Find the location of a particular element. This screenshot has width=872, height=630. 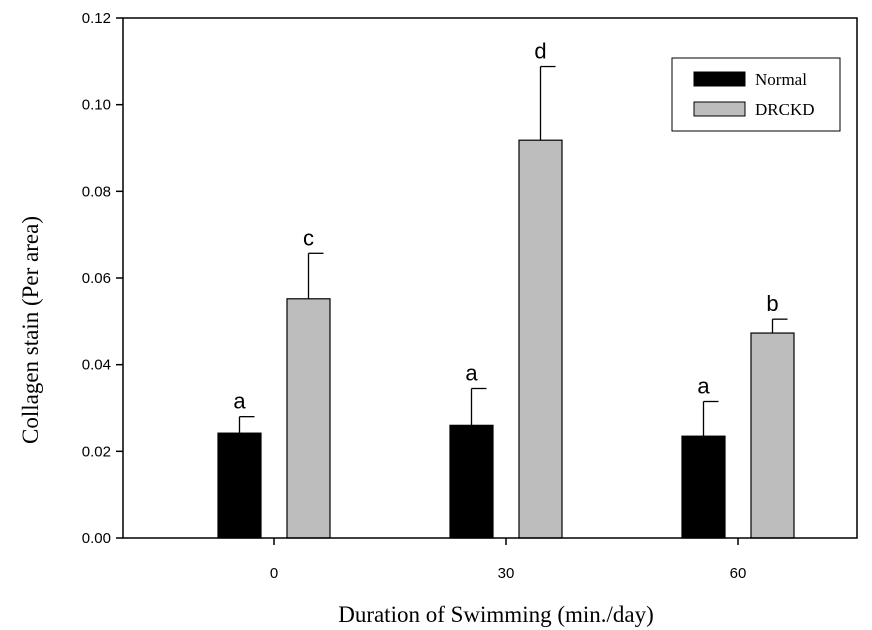

y-tick-label: 0.06 is located at coordinates (96, 278).